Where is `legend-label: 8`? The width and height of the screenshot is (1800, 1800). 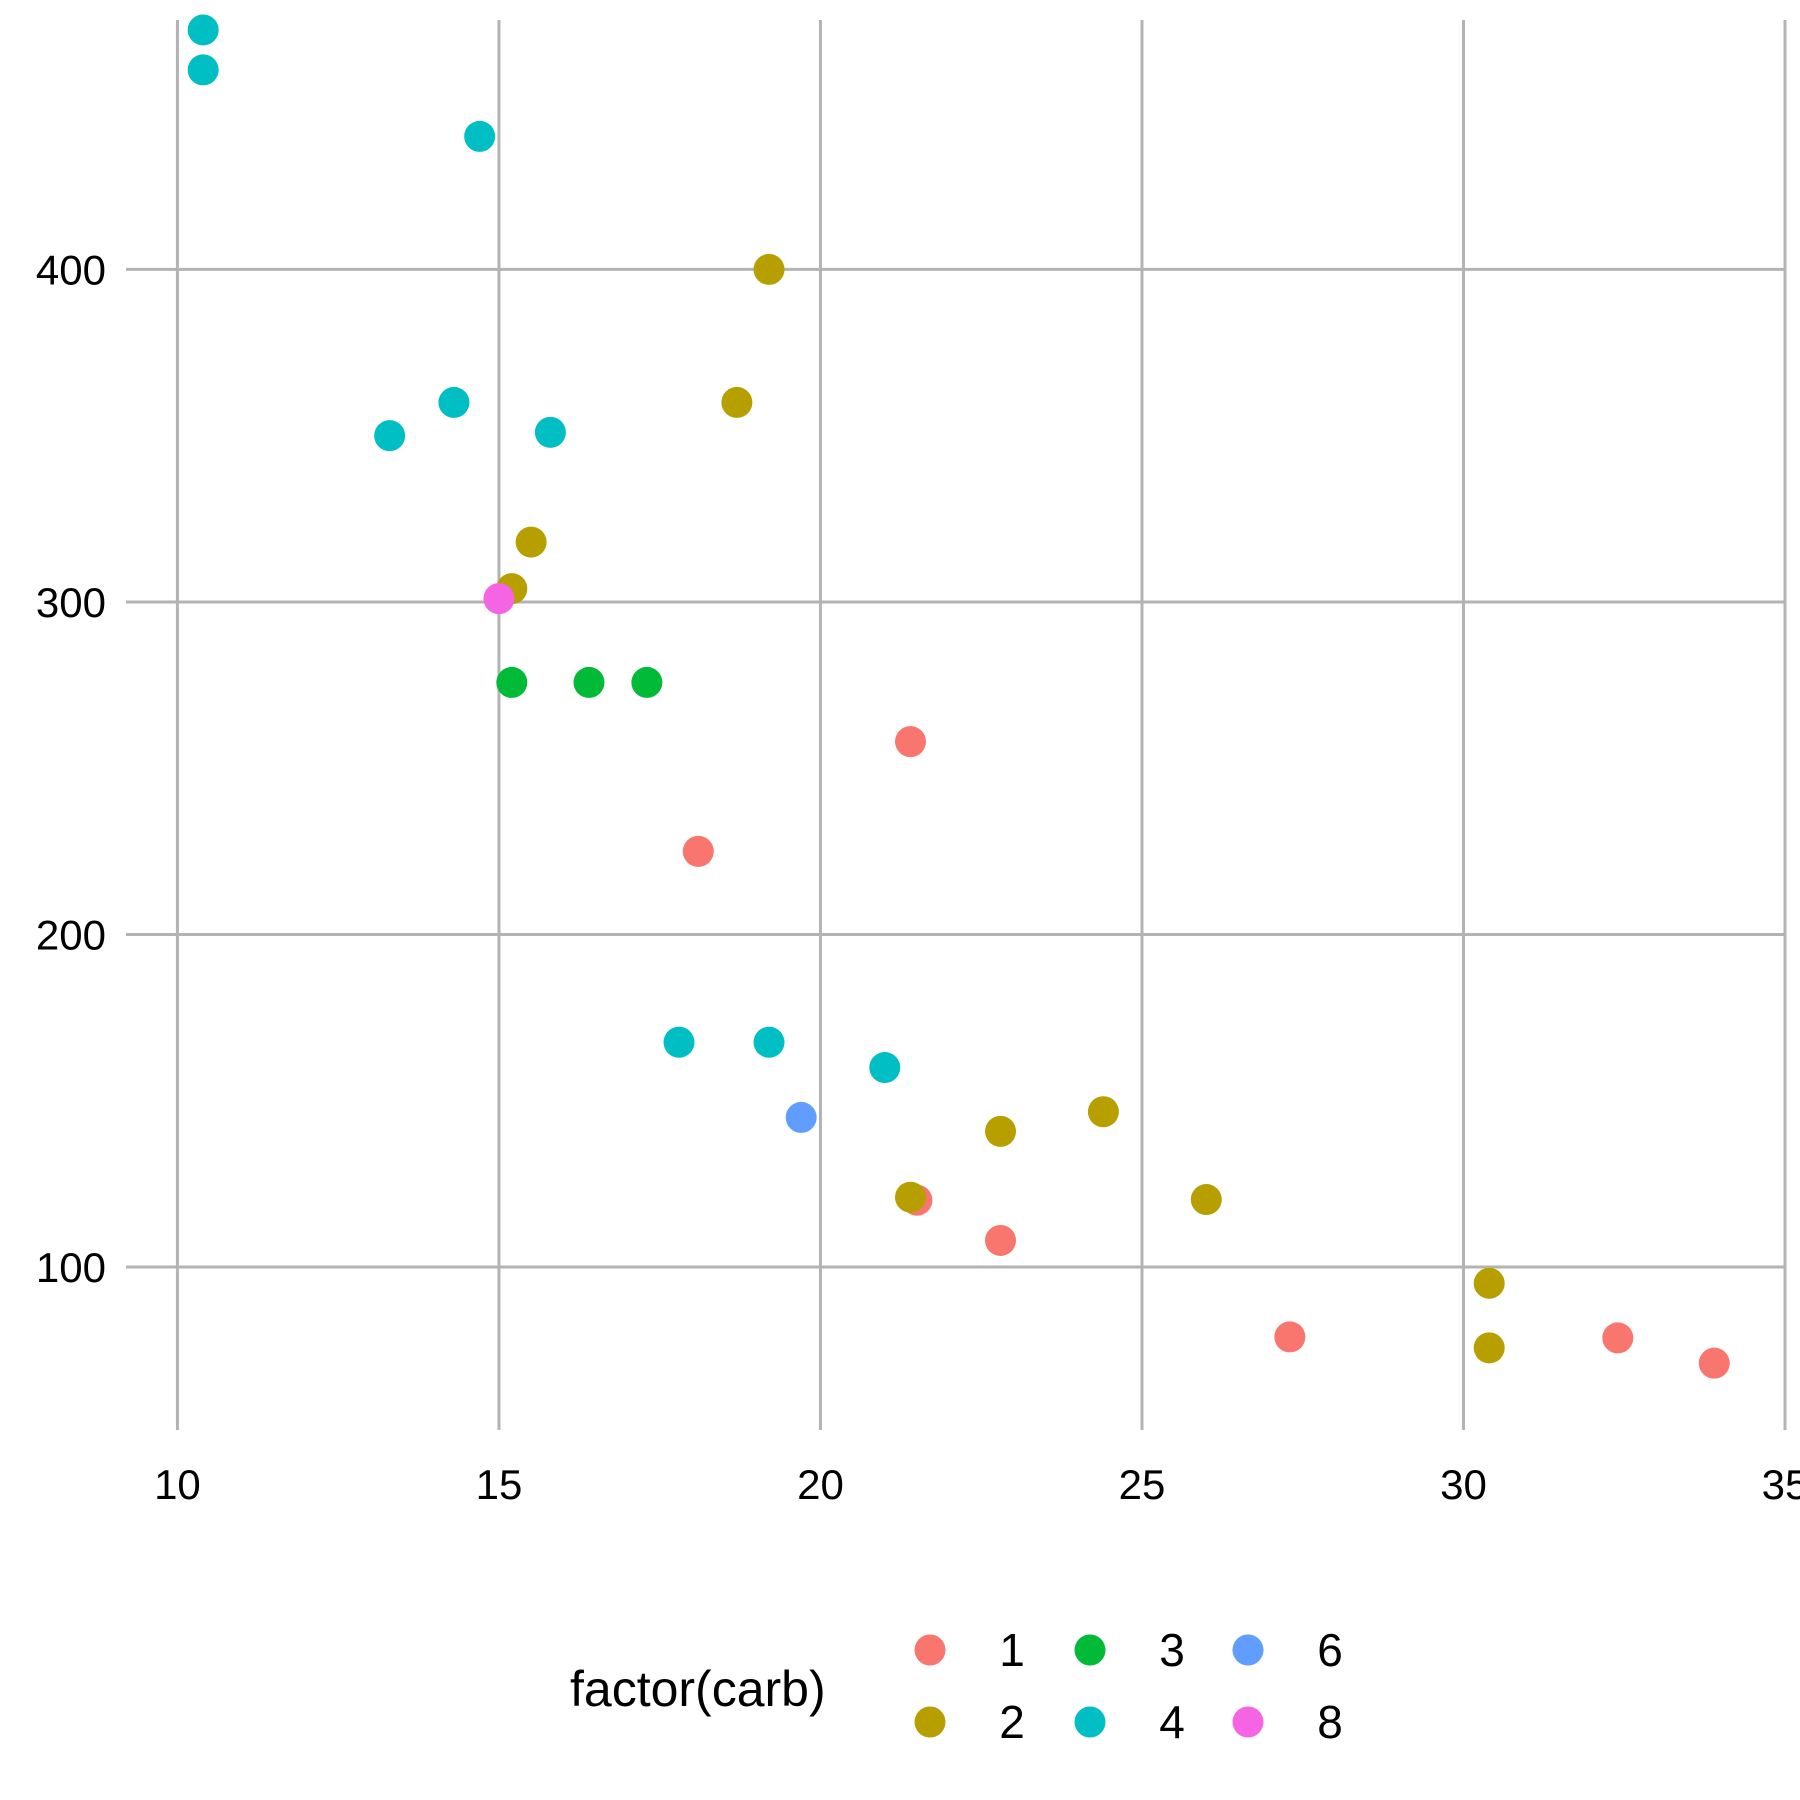 legend-label: 8 is located at coordinates (1330, 1722).